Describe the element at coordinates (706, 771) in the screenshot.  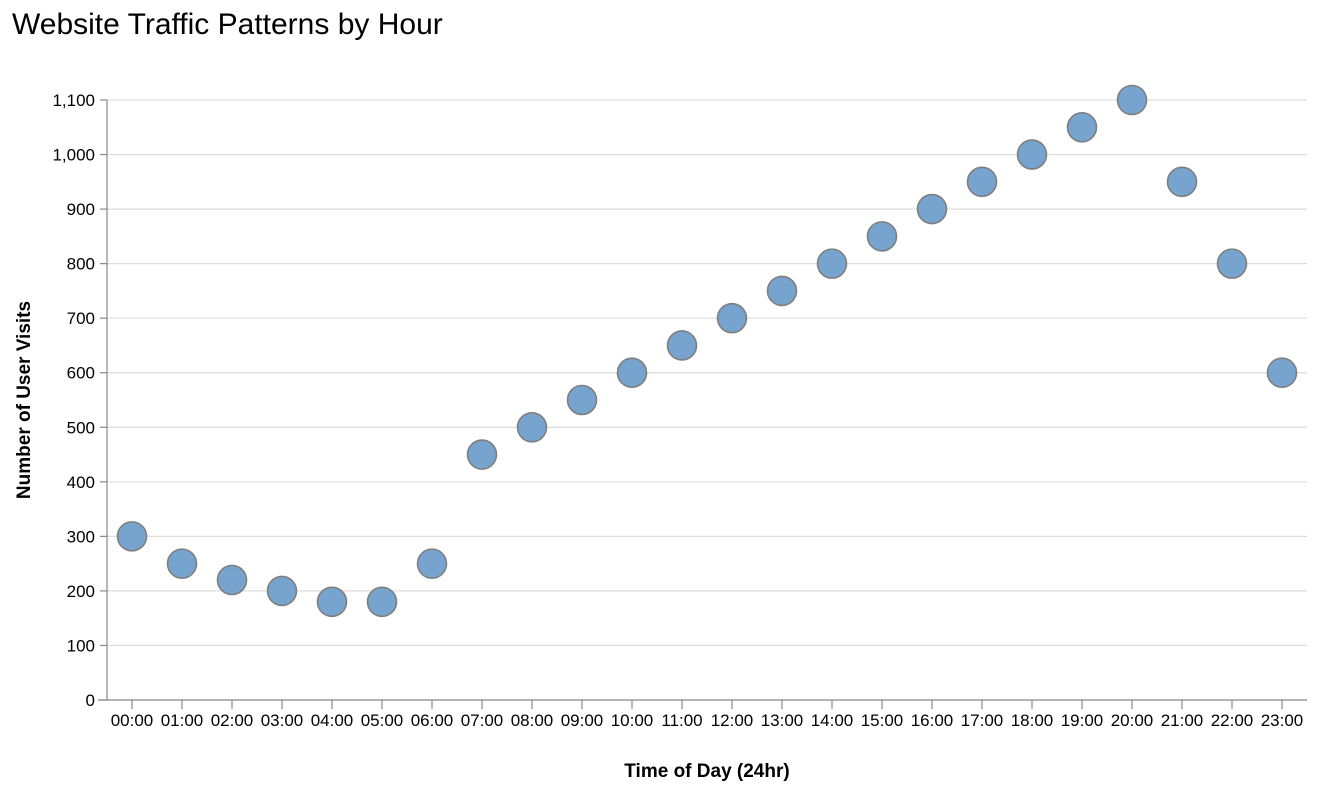
I see `x-axis-title: Time of Day (24hr)` at that location.